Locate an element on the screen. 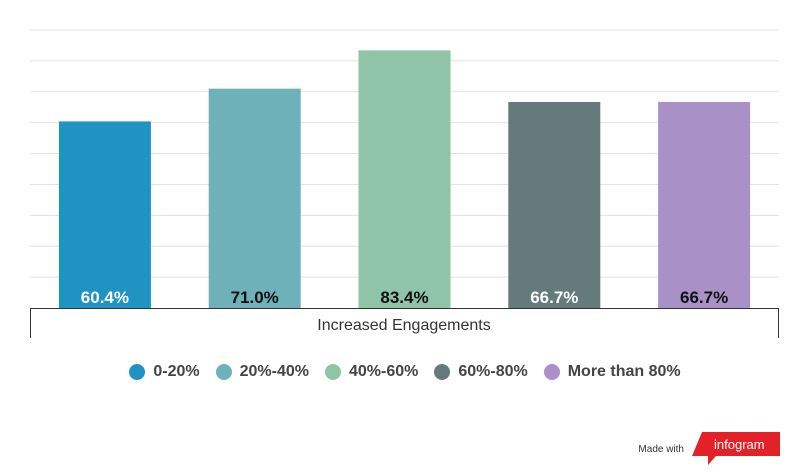 The height and width of the screenshot is (476, 810). infogram-logo: infogram is located at coordinates (736, 449).